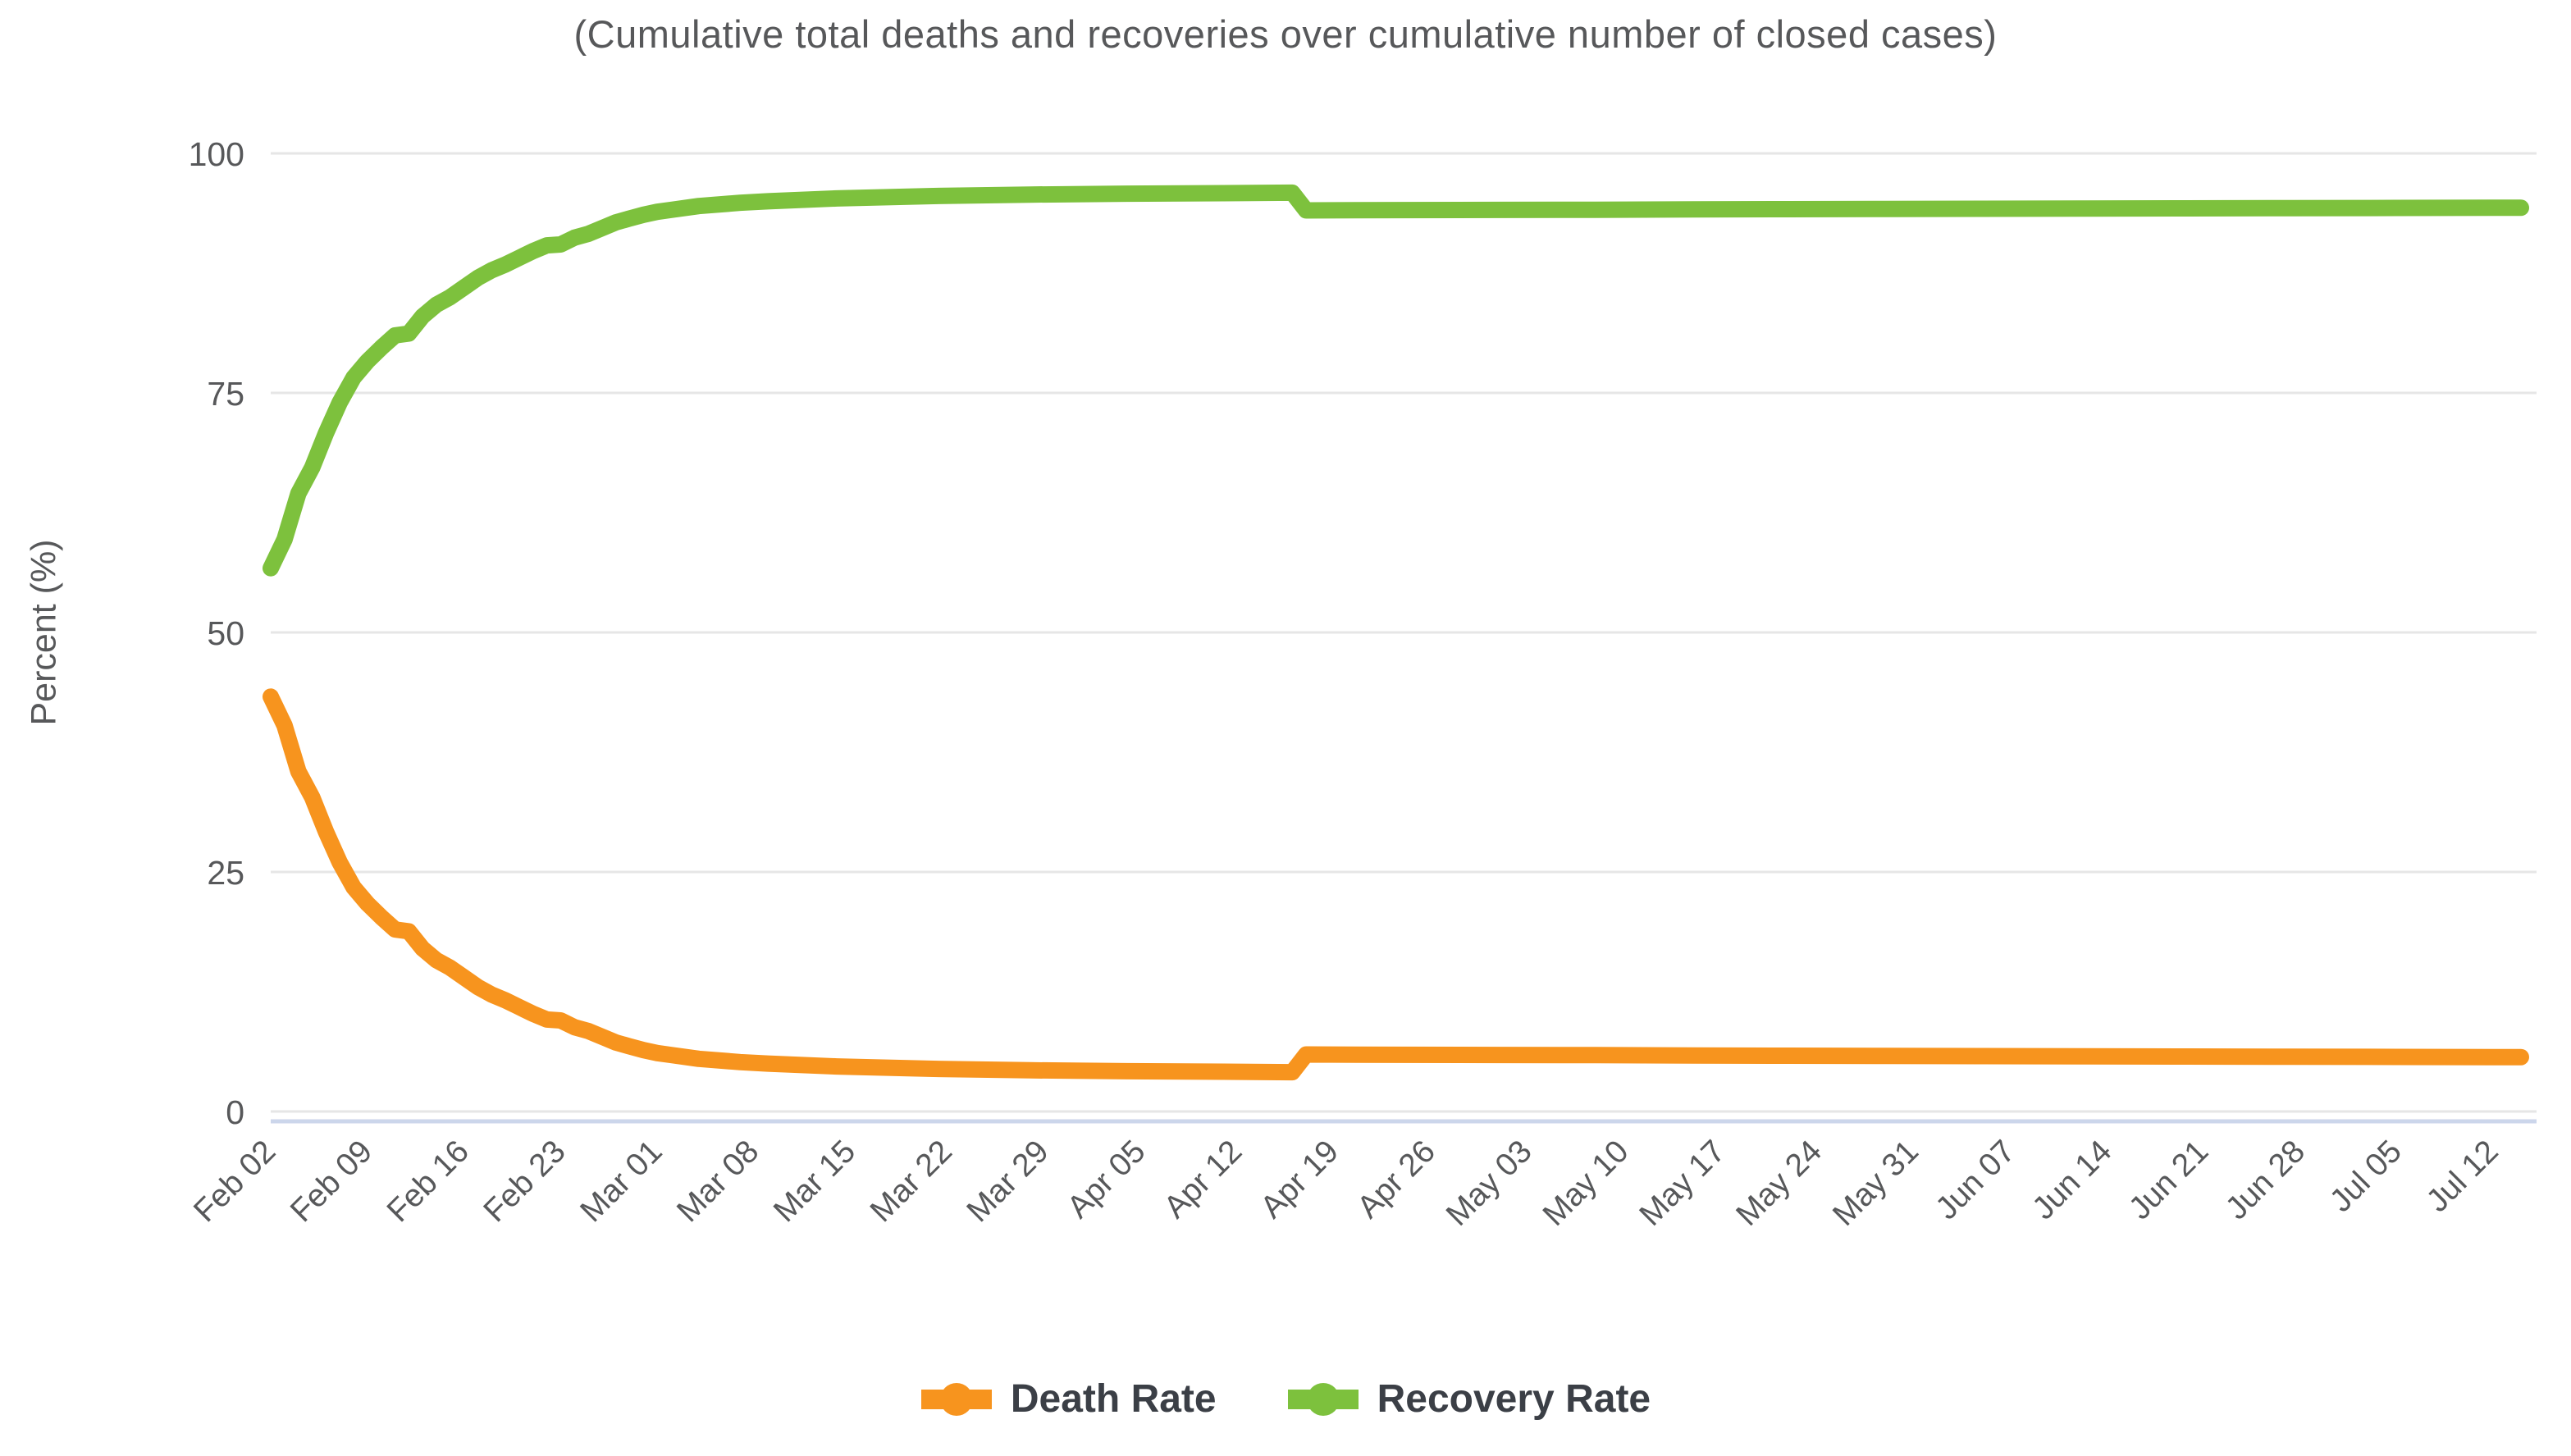  What do you see at coordinates (956, 1399) in the screenshot?
I see `death-rate-line-marker-icon` at bounding box center [956, 1399].